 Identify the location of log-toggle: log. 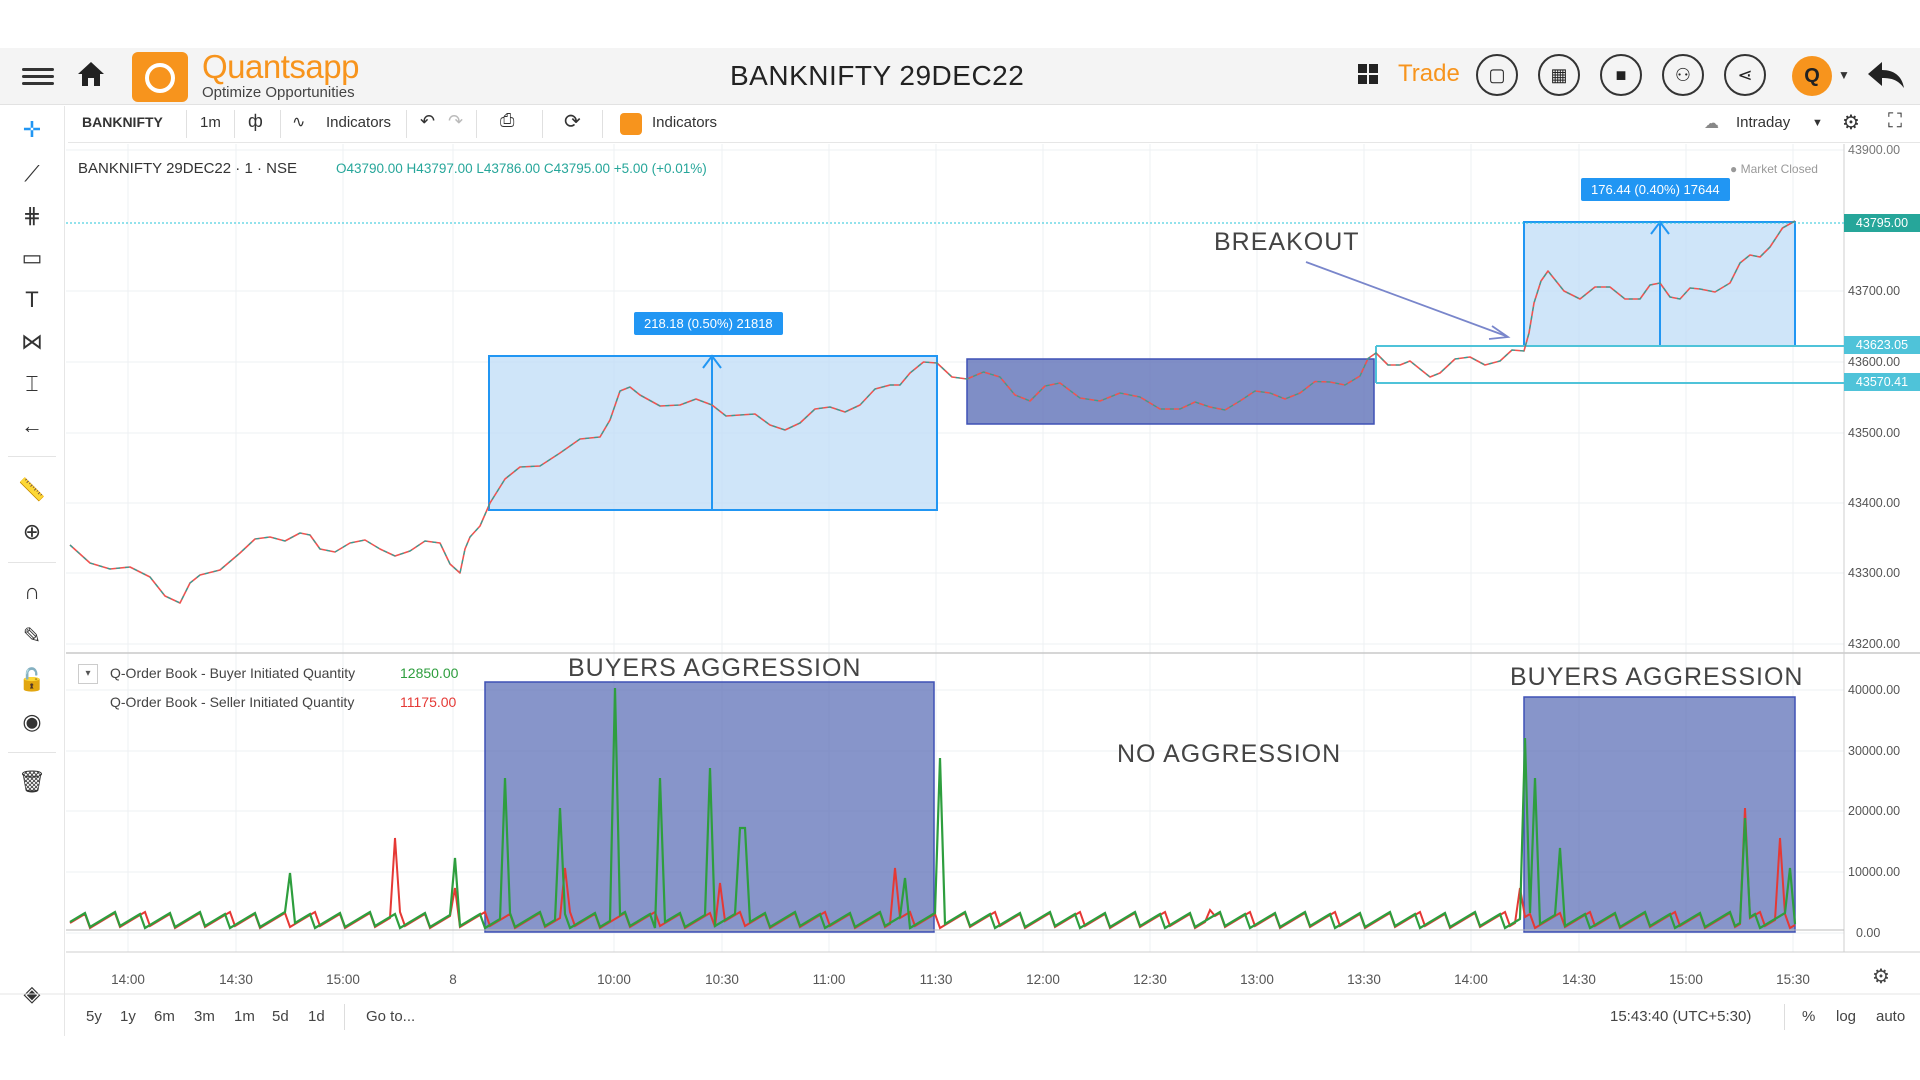
(1846, 1016).